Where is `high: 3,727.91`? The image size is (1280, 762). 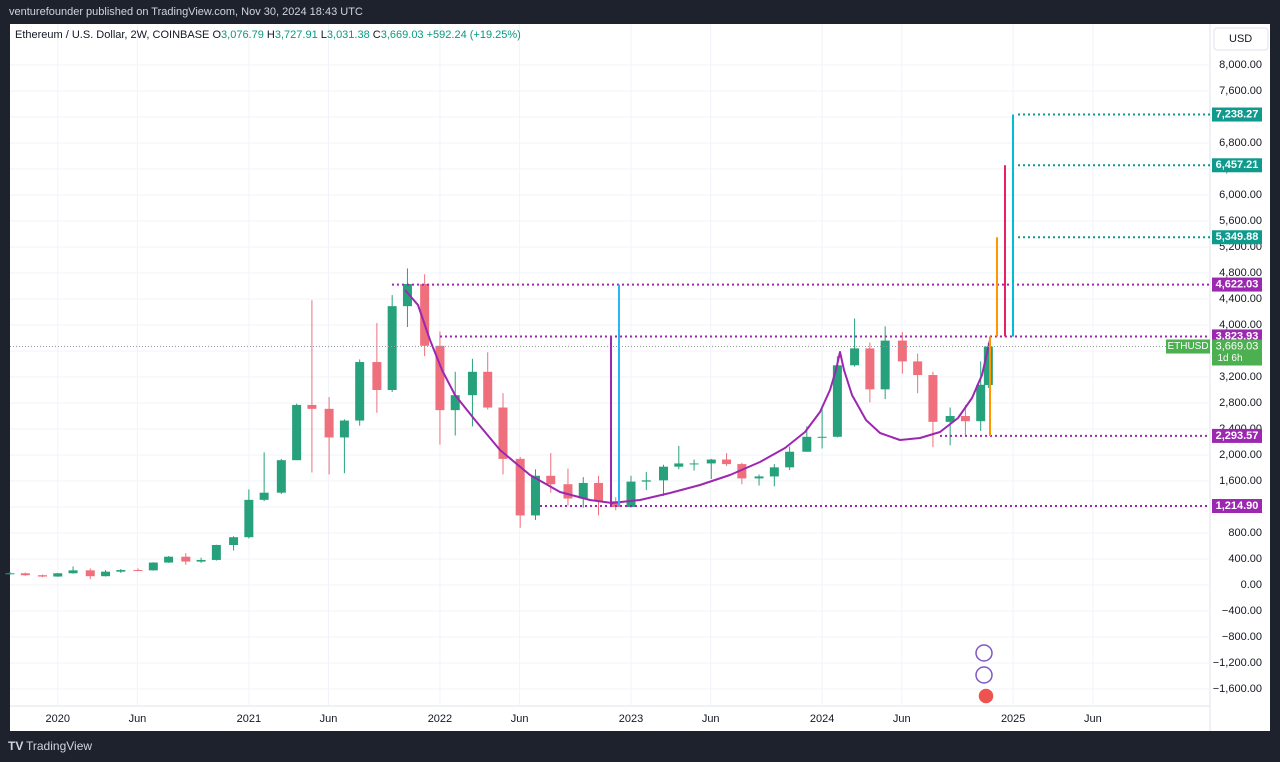
high: 3,727.91 is located at coordinates (296, 35).